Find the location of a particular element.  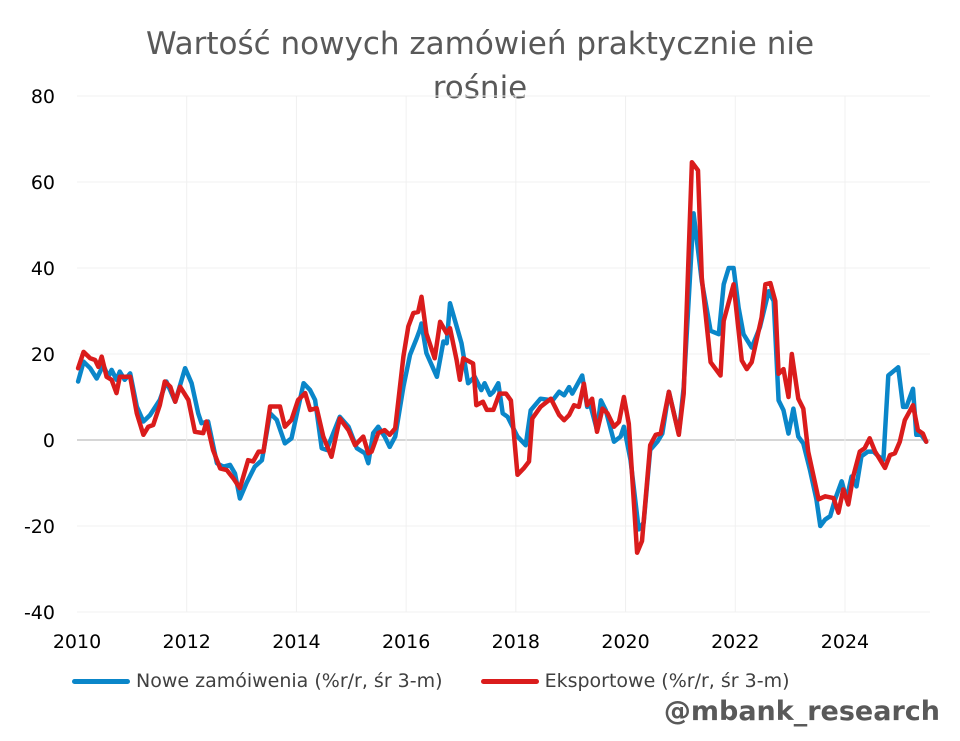

y-tick-label: 60 is located at coordinates (43, 183).